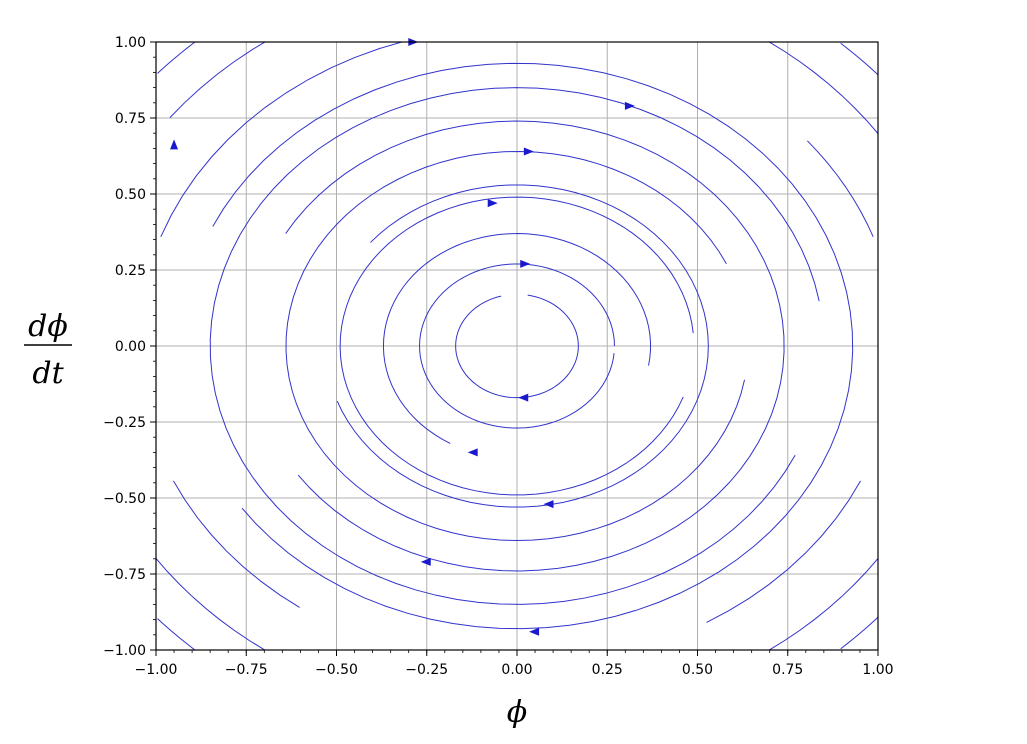 This screenshot has height=744, width=1027. Describe the element at coordinates (130, 43) in the screenshot. I see `y-tick-label: 1.00` at that location.